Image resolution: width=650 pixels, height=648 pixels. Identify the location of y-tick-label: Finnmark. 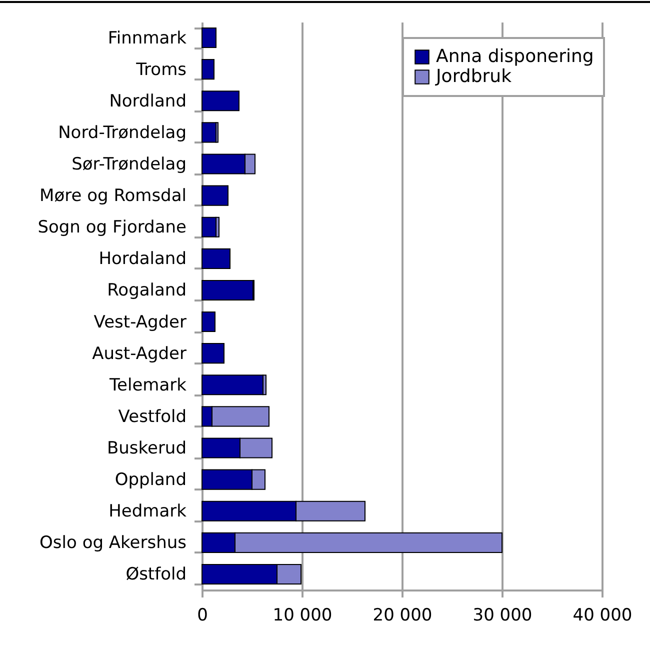
(147, 38).